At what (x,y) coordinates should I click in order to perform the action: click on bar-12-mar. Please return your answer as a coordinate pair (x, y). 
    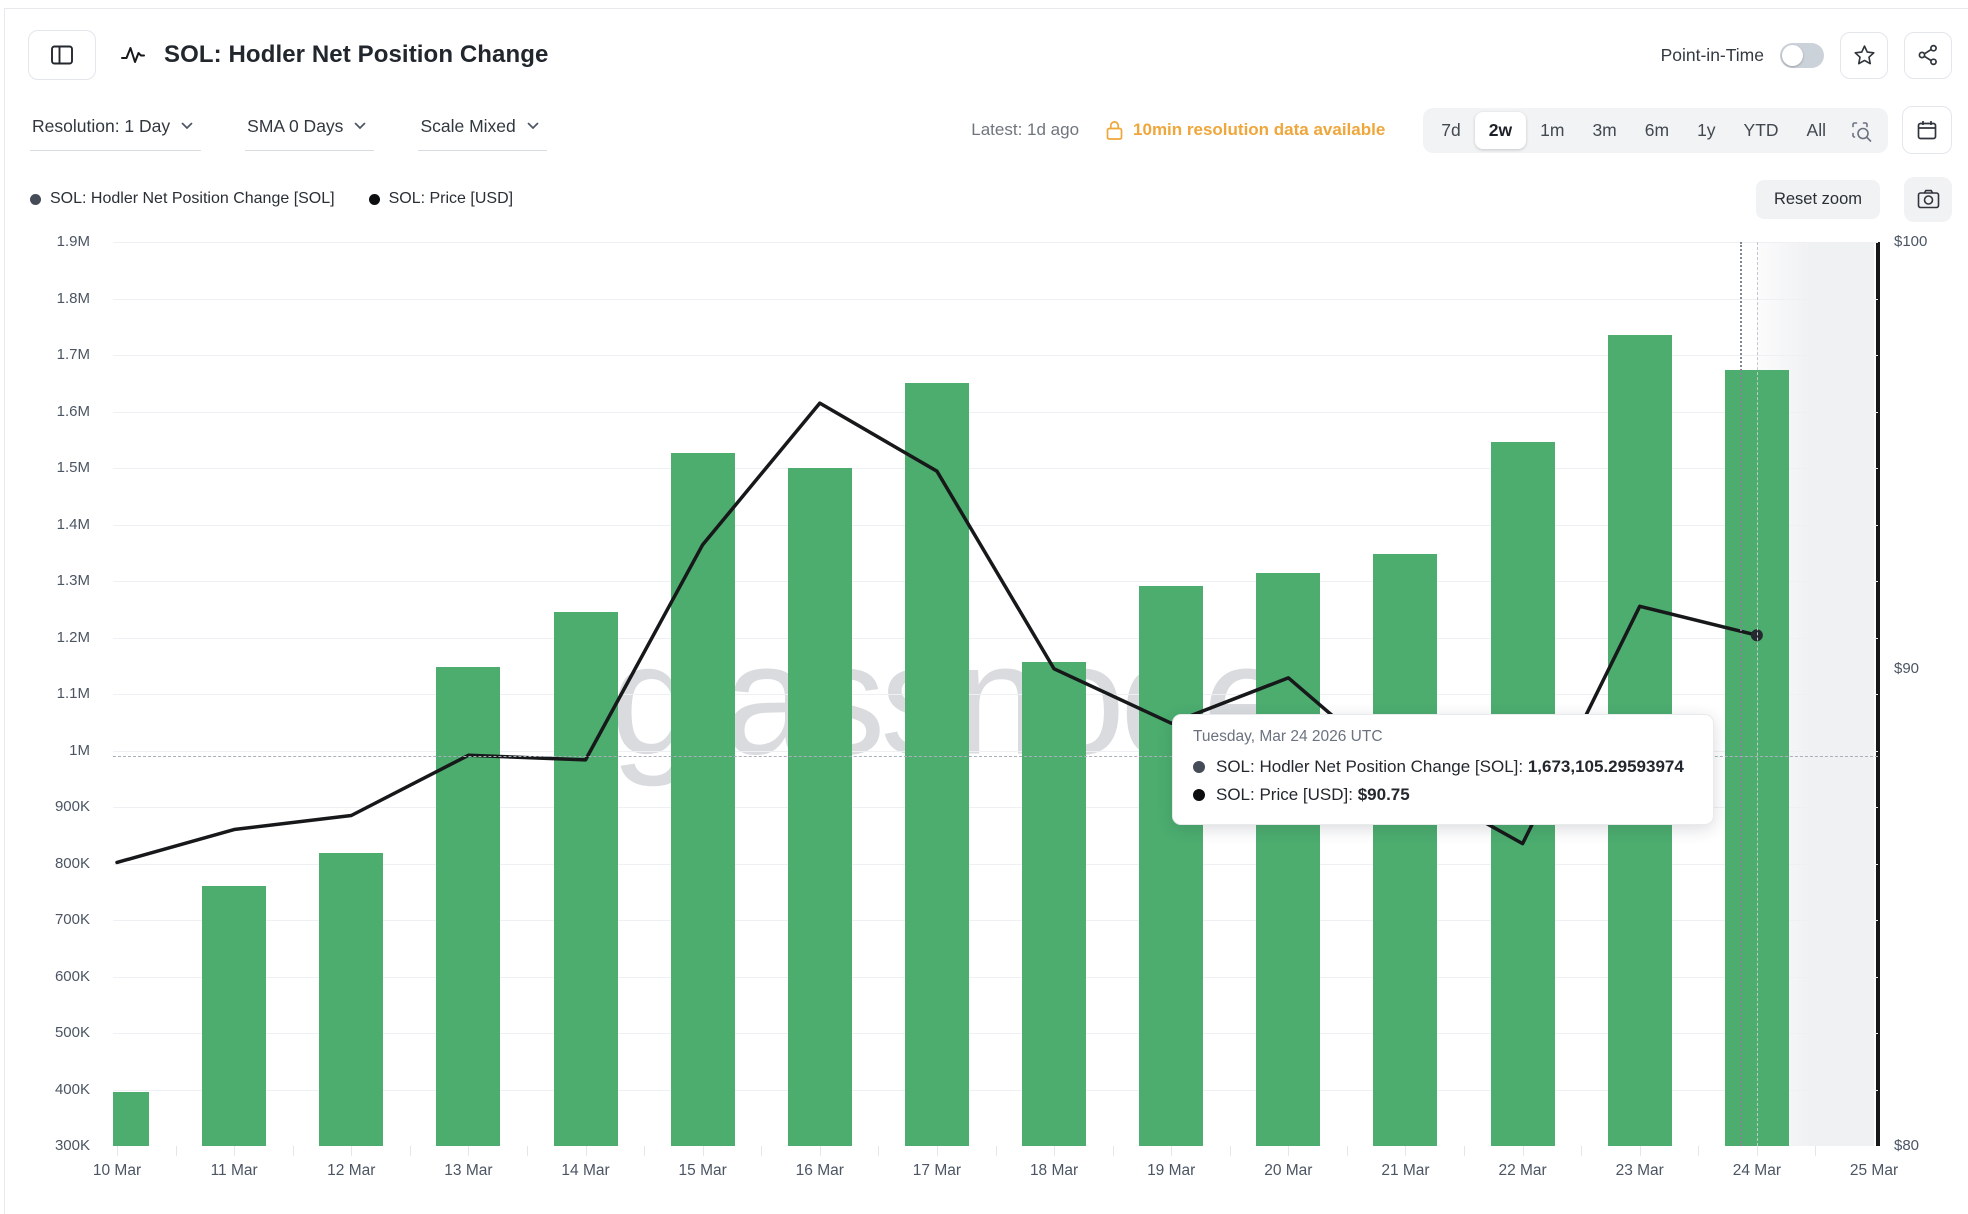
    Looking at the image, I should click on (351, 999).